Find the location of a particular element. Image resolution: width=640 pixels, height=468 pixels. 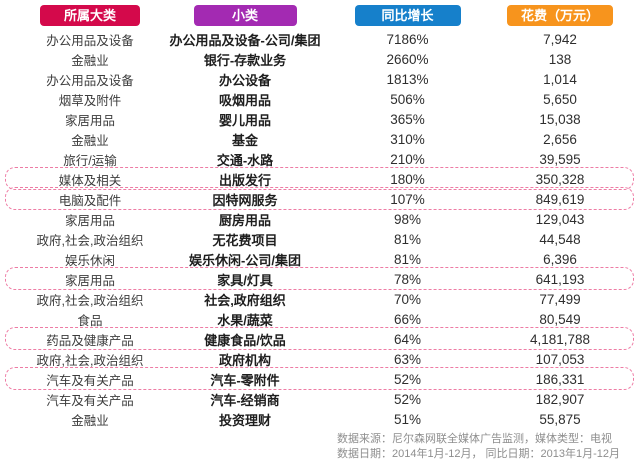

table-row: 娱乐休闲 娱乐休闲-公司/集团 81% 6,396 is located at coordinates (320, 259).